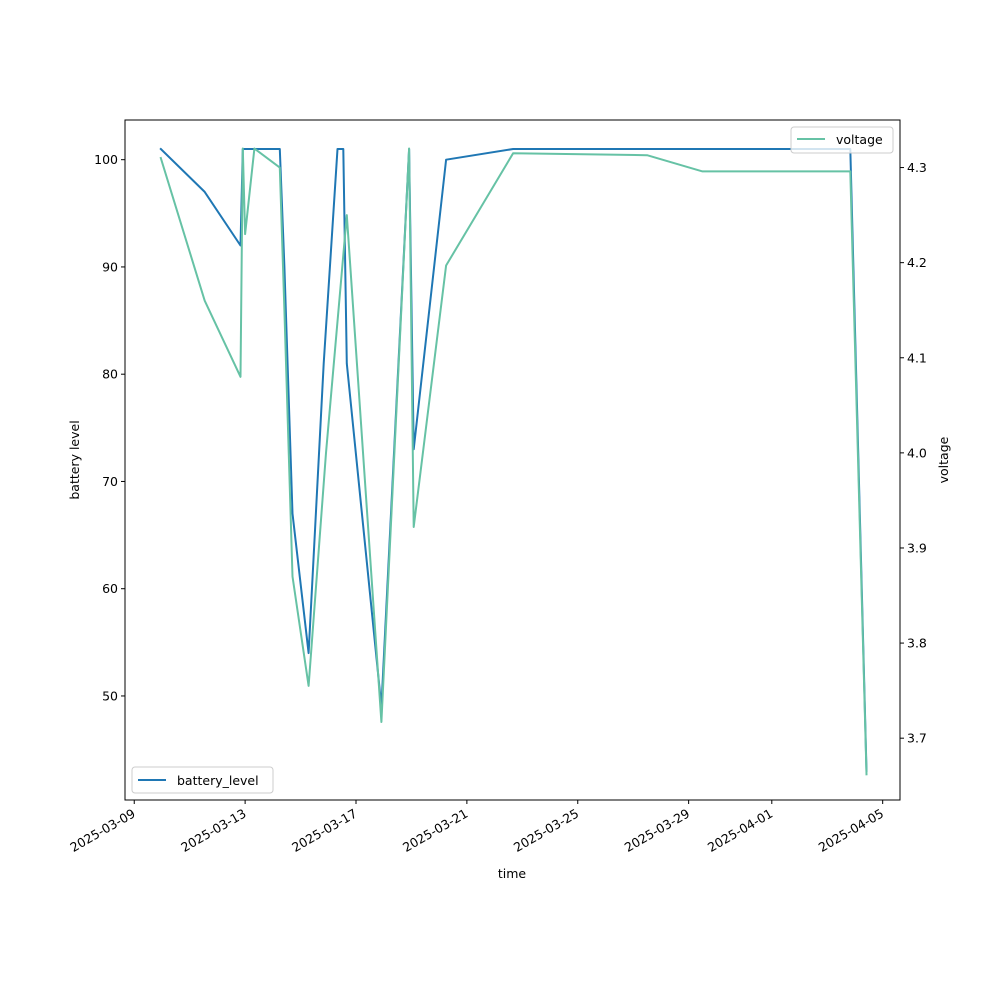 Image resolution: width=1000 pixels, height=1000 pixels. Describe the element at coordinates (917, 738) in the screenshot. I see `y2-tick-label: 3.7` at that location.